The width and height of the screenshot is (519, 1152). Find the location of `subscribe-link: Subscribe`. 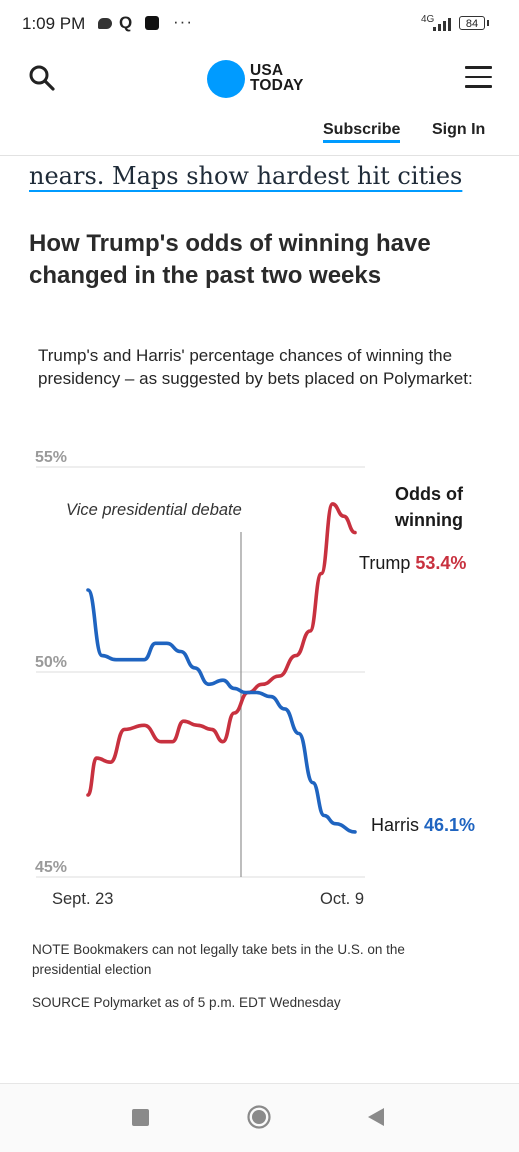

subscribe-link: Subscribe is located at coordinates (362, 132).